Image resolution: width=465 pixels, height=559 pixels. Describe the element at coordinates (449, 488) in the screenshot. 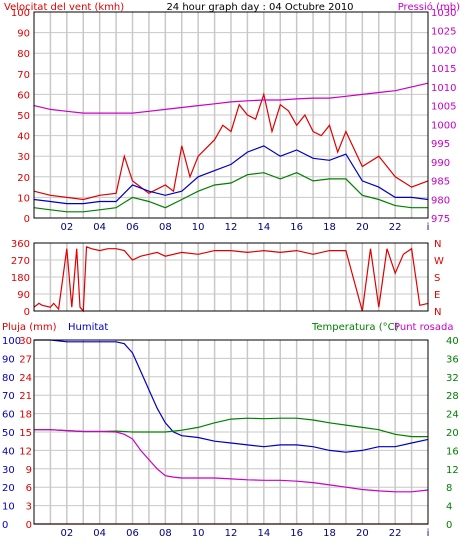

I see `temperature-tick-label: 8` at that location.